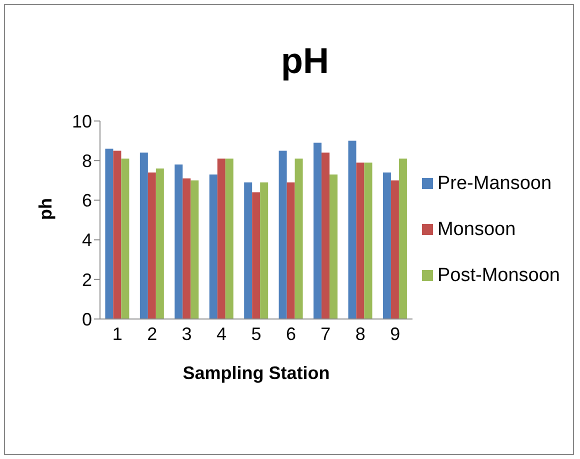 The image size is (580, 459). I want to click on y-tick-label: 8, so click(87, 160).